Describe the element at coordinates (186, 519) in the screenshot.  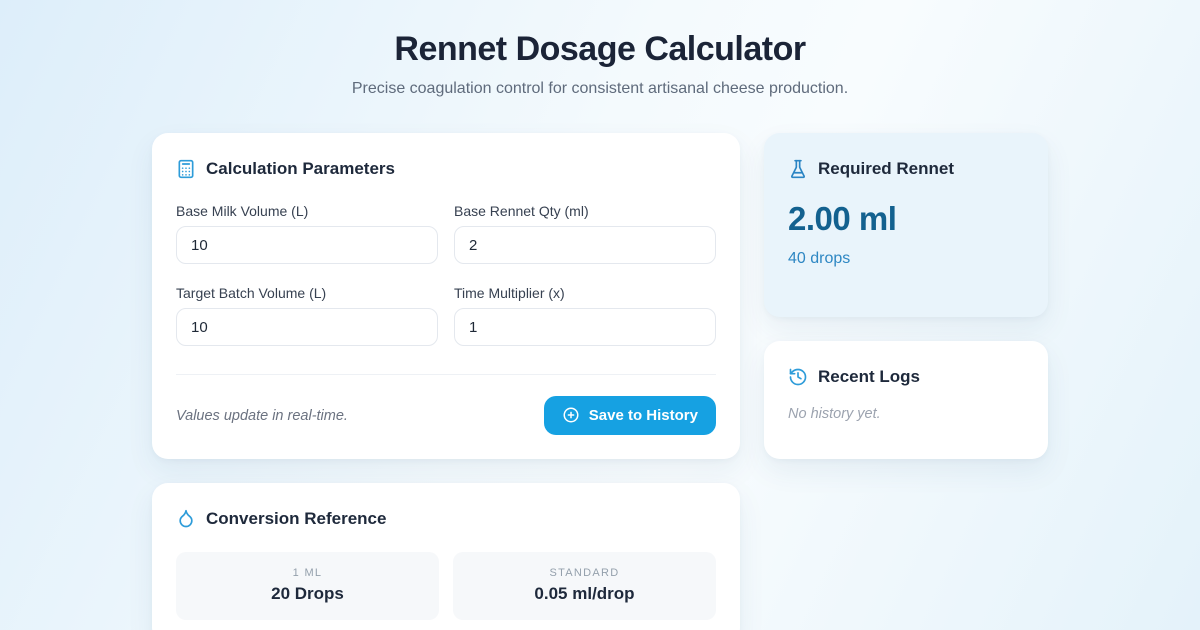
I see `droplet-icon` at that location.